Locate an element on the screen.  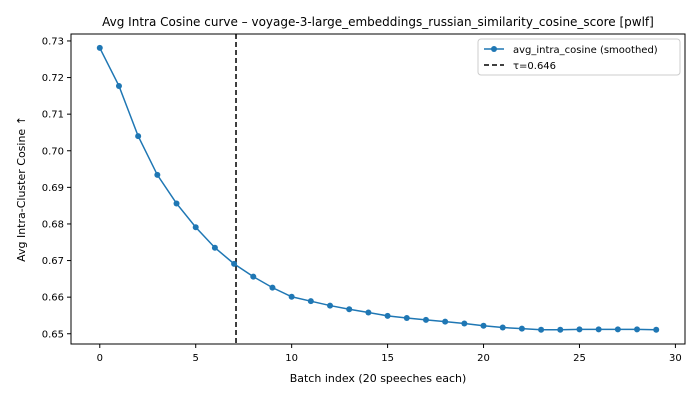
x-tick-label: 5 is located at coordinates (196, 358).